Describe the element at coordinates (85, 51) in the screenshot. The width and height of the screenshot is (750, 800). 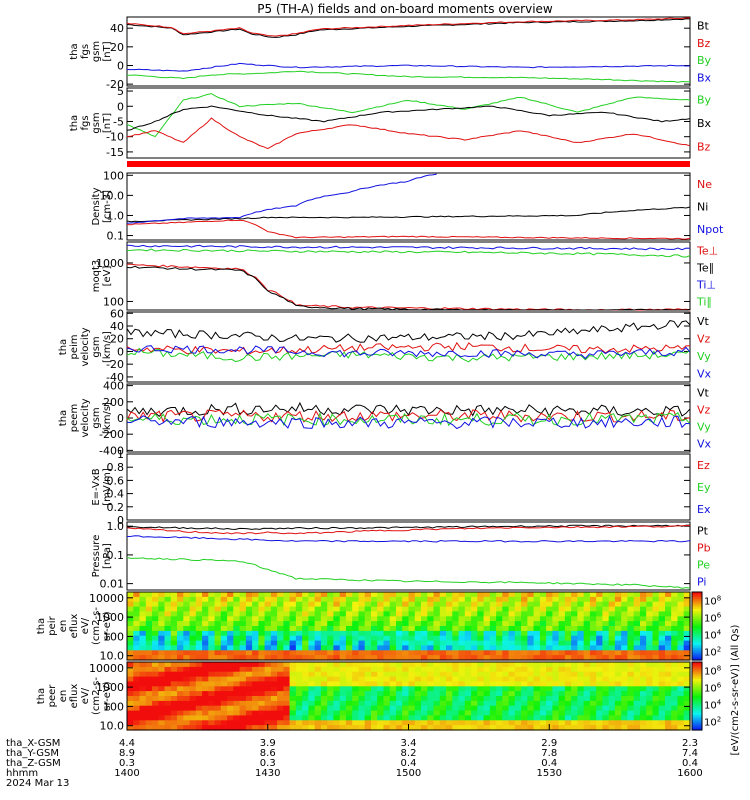
I see `y-axis-label: fgs` at that location.